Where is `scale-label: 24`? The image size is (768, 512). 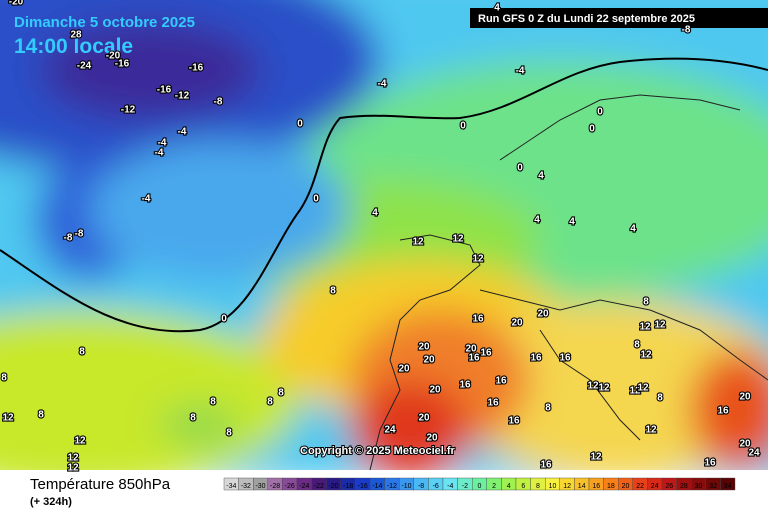
scale-label: 24 is located at coordinates (655, 486).